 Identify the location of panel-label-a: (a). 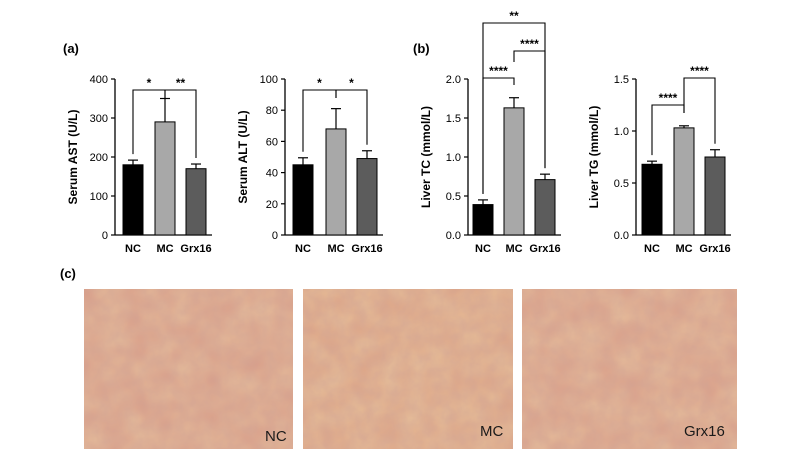
(71, 48).